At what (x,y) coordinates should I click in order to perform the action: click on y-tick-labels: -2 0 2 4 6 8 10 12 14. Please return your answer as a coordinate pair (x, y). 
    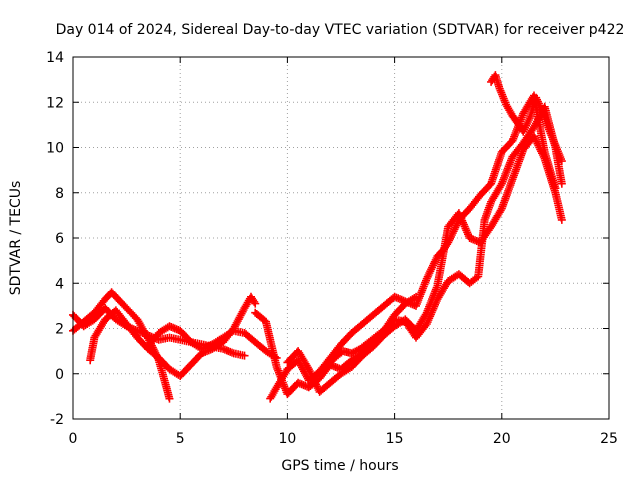
    Looking at the image, I should click on (55, 239).